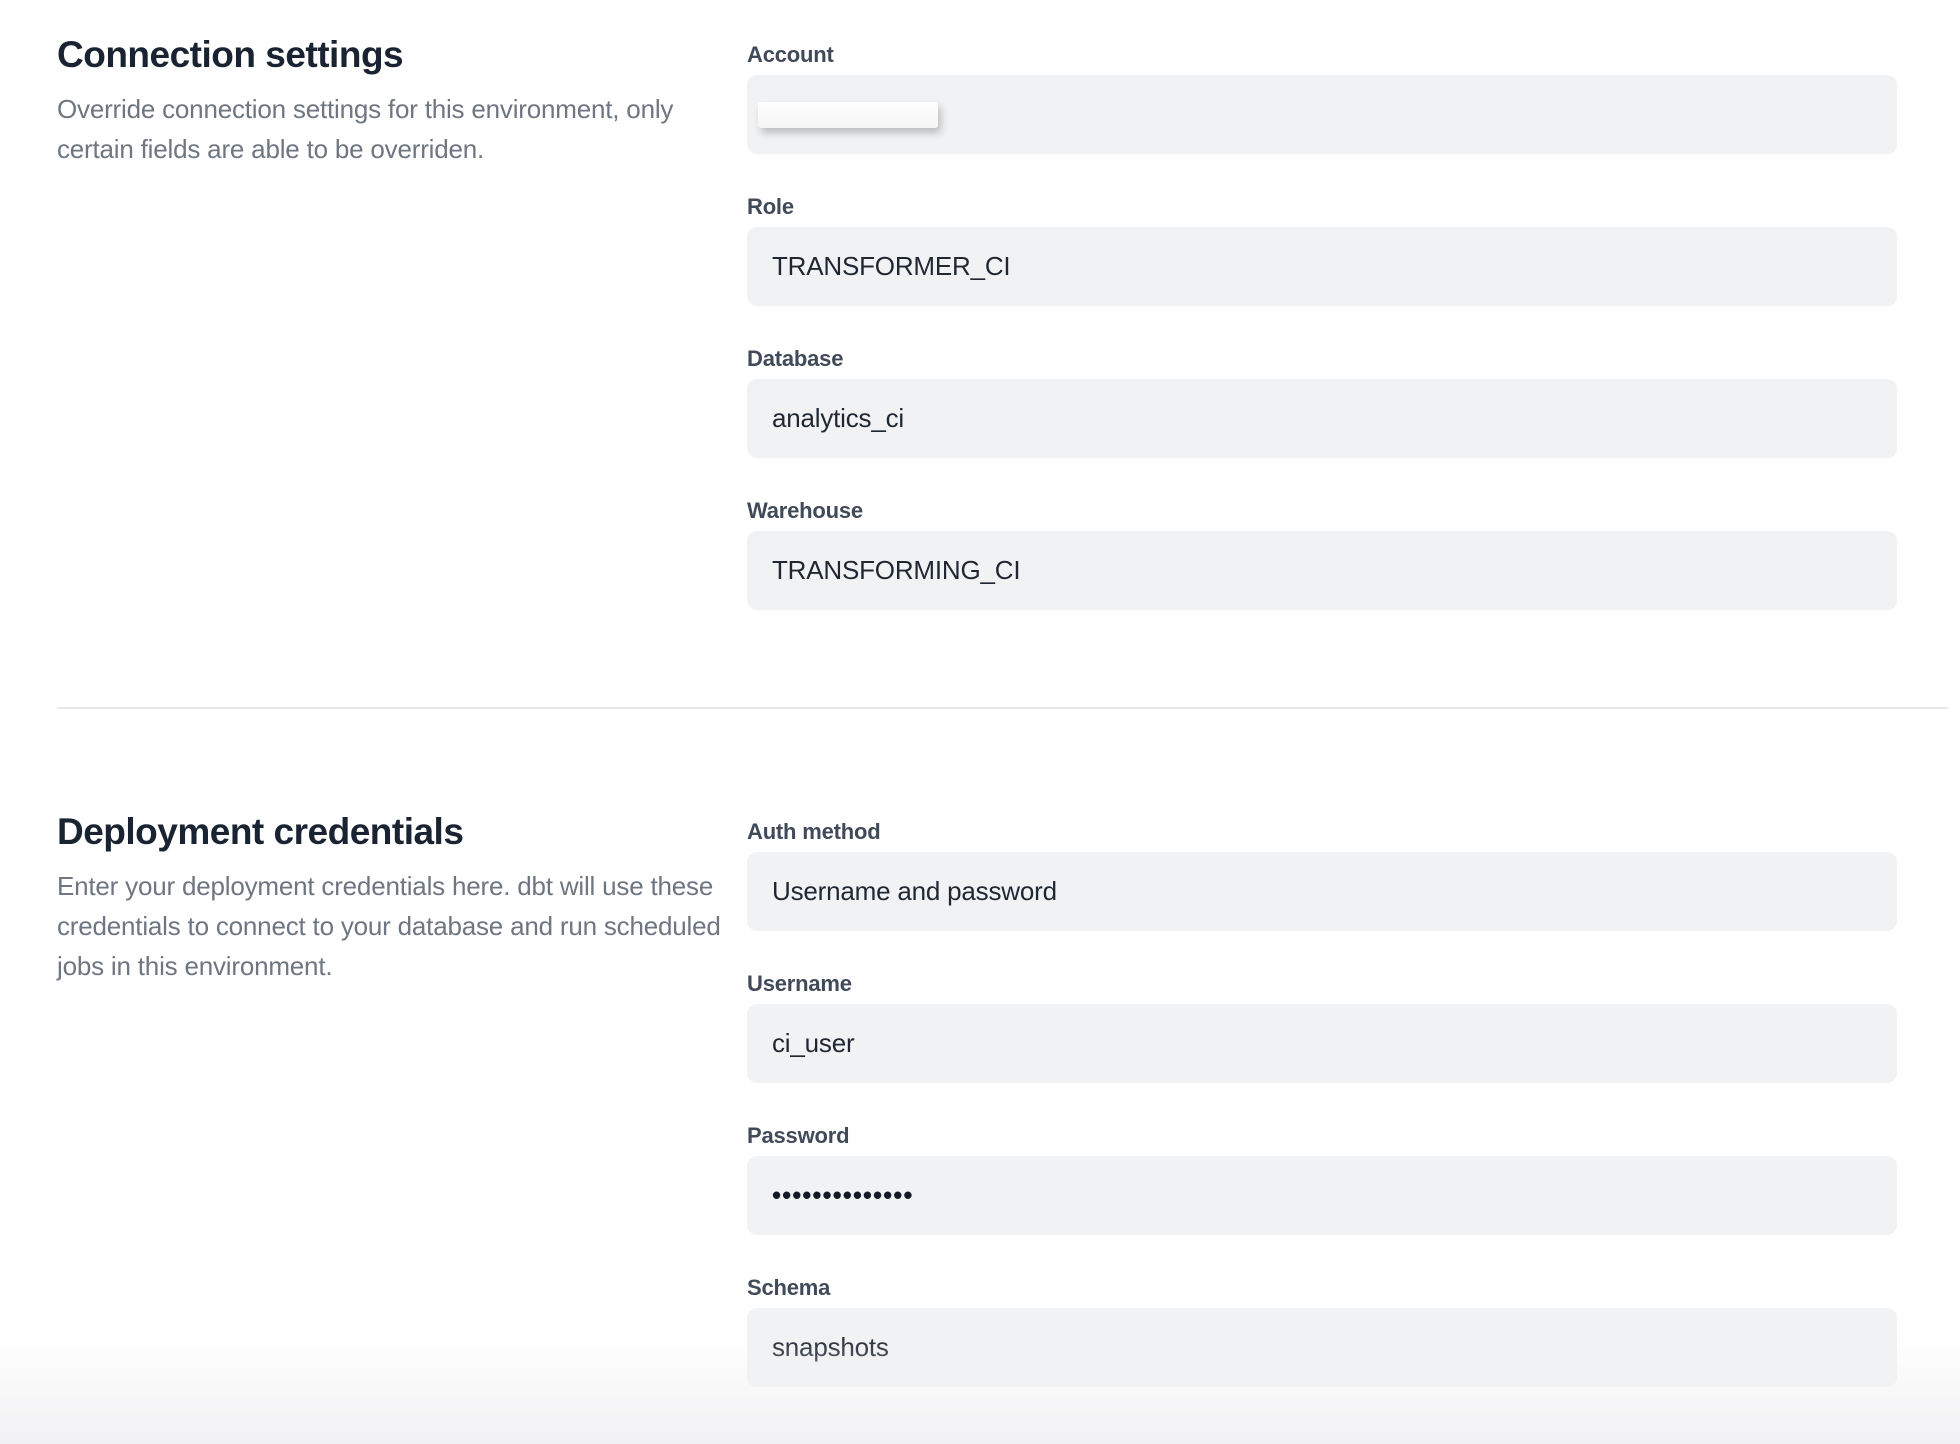  I want to click on database-value: analytics_ci, so click(838, 418).